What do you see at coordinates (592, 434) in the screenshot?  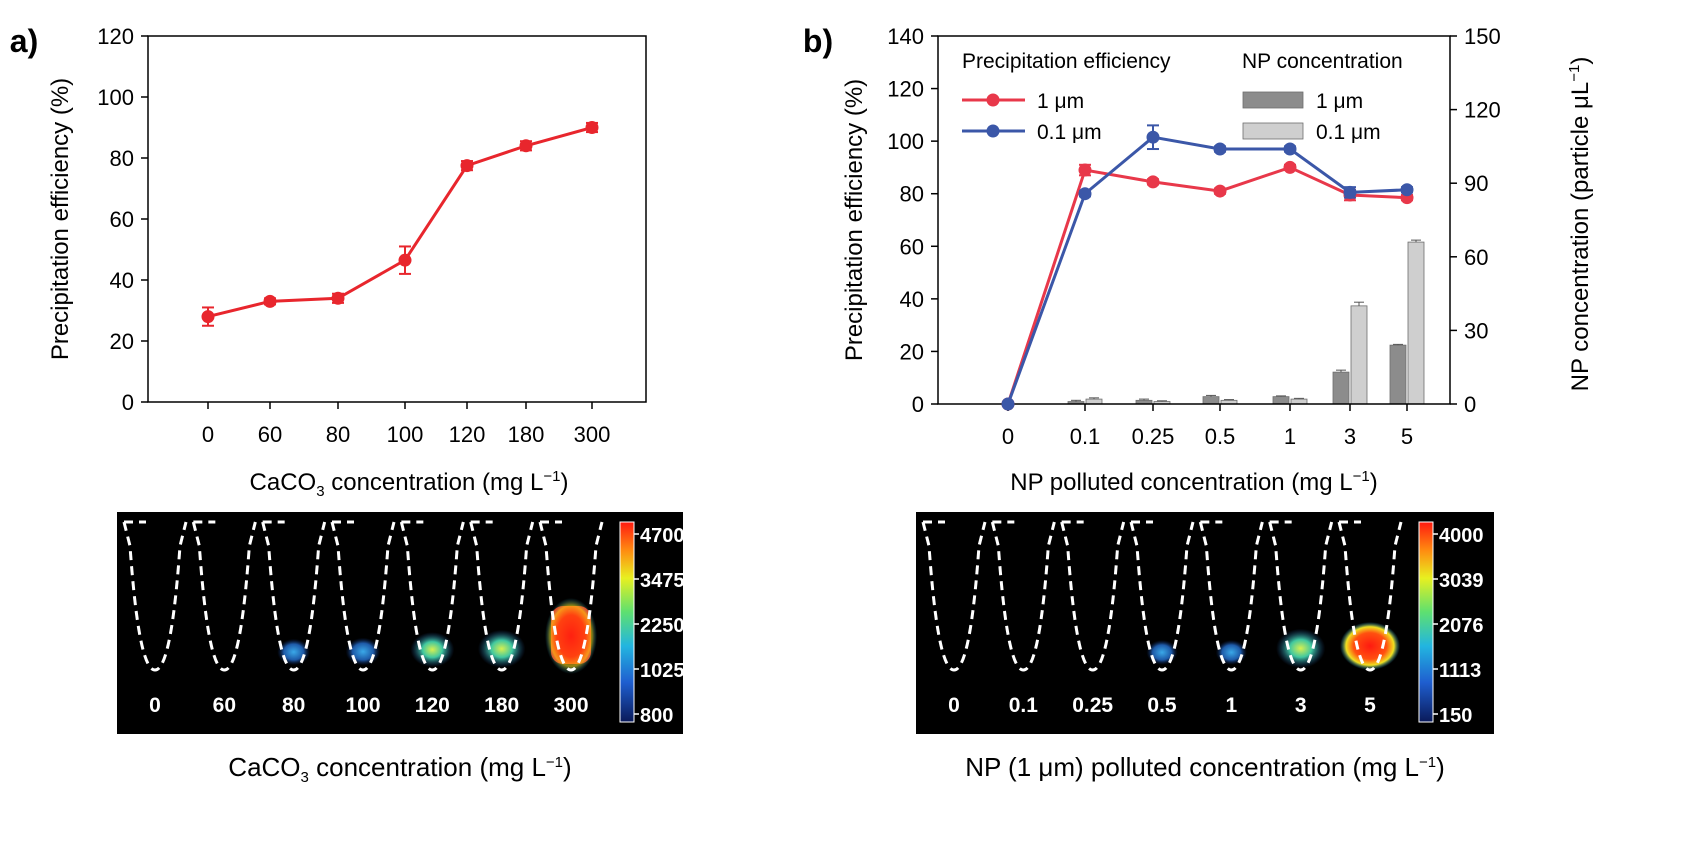 I see `x-tick-label: 300` at bounding box center [592, 434].